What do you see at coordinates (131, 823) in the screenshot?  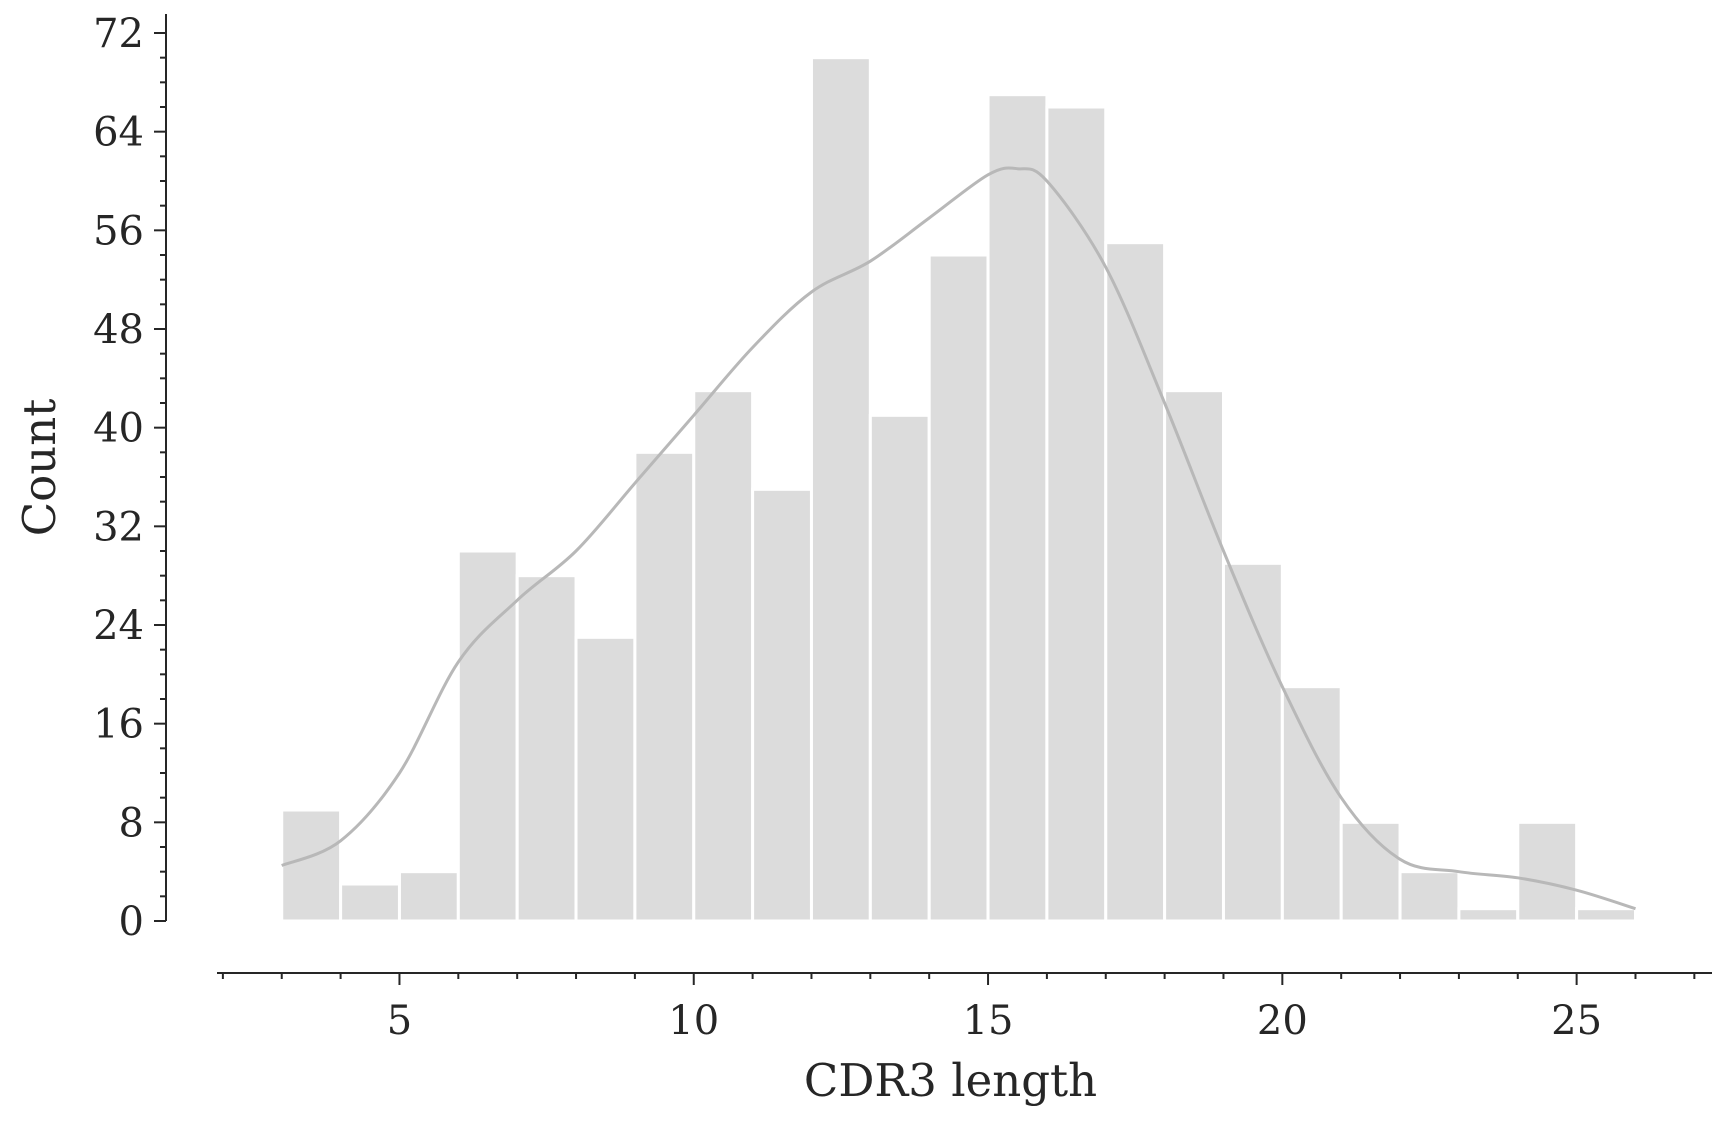 I see `y-tick-label: 8` at bounding box center [131, 823].